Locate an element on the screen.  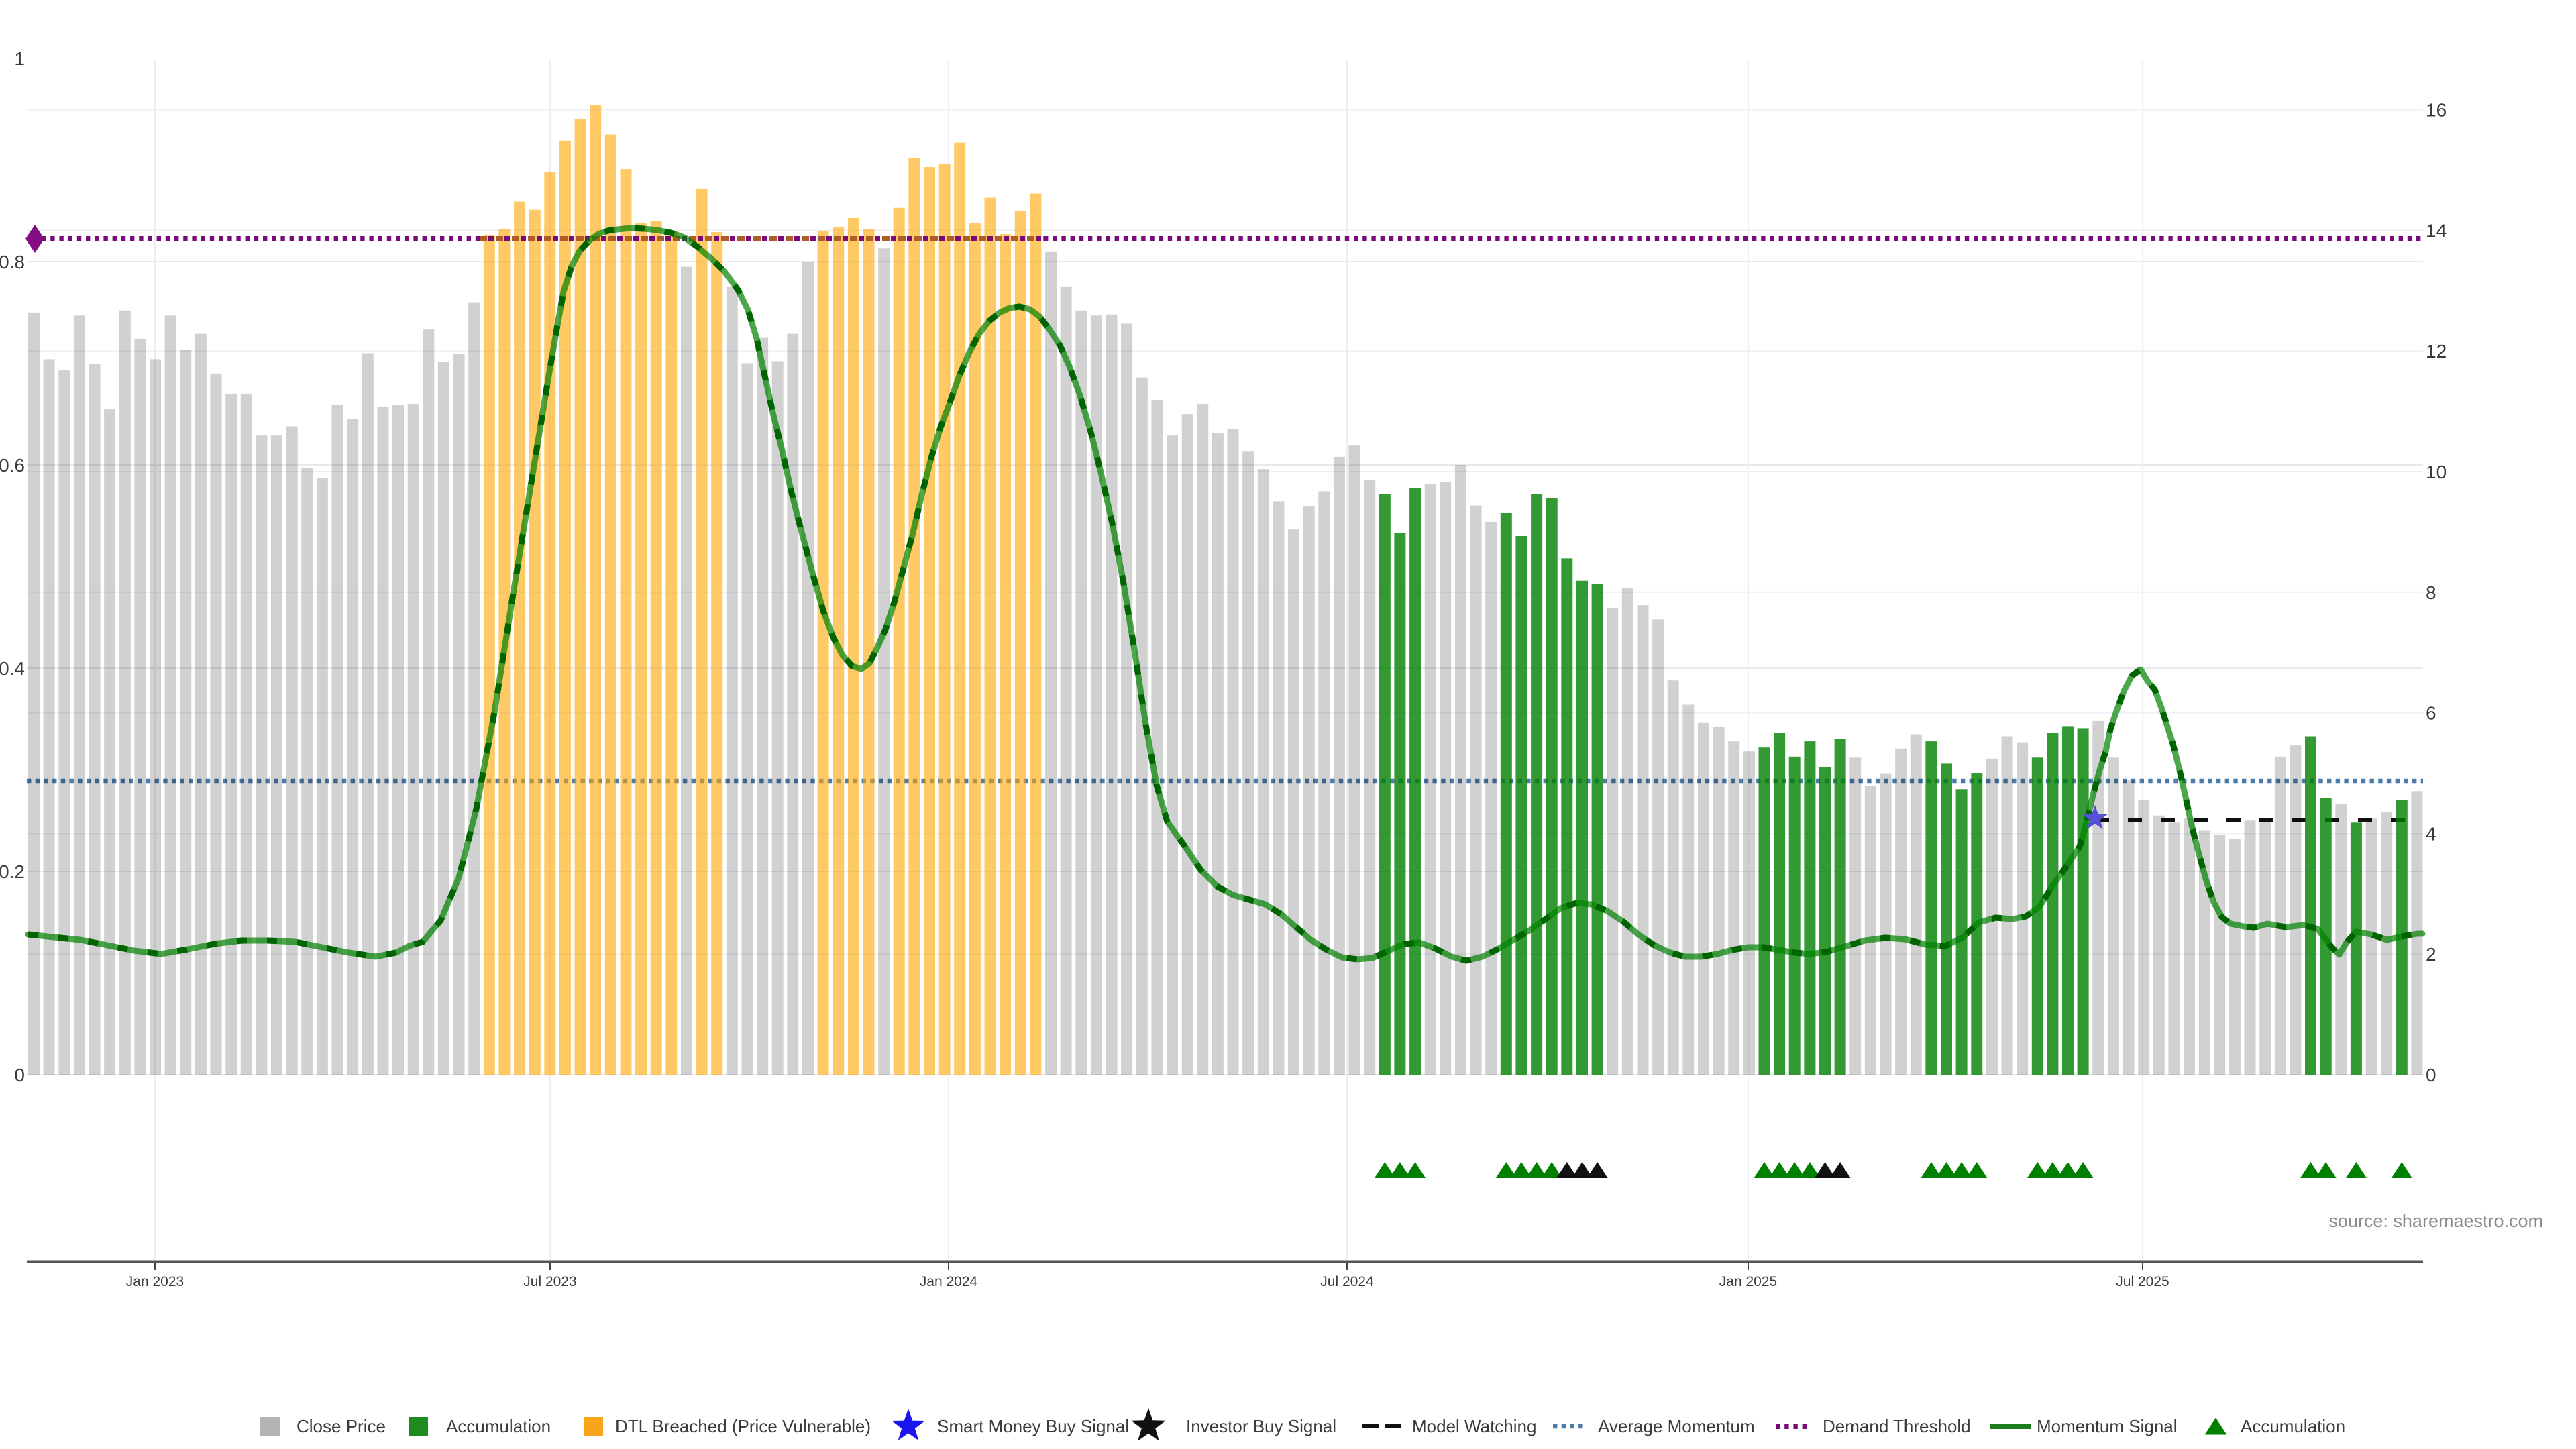
svg-text: Jan 2024 is located at coordinates (949, 1281).